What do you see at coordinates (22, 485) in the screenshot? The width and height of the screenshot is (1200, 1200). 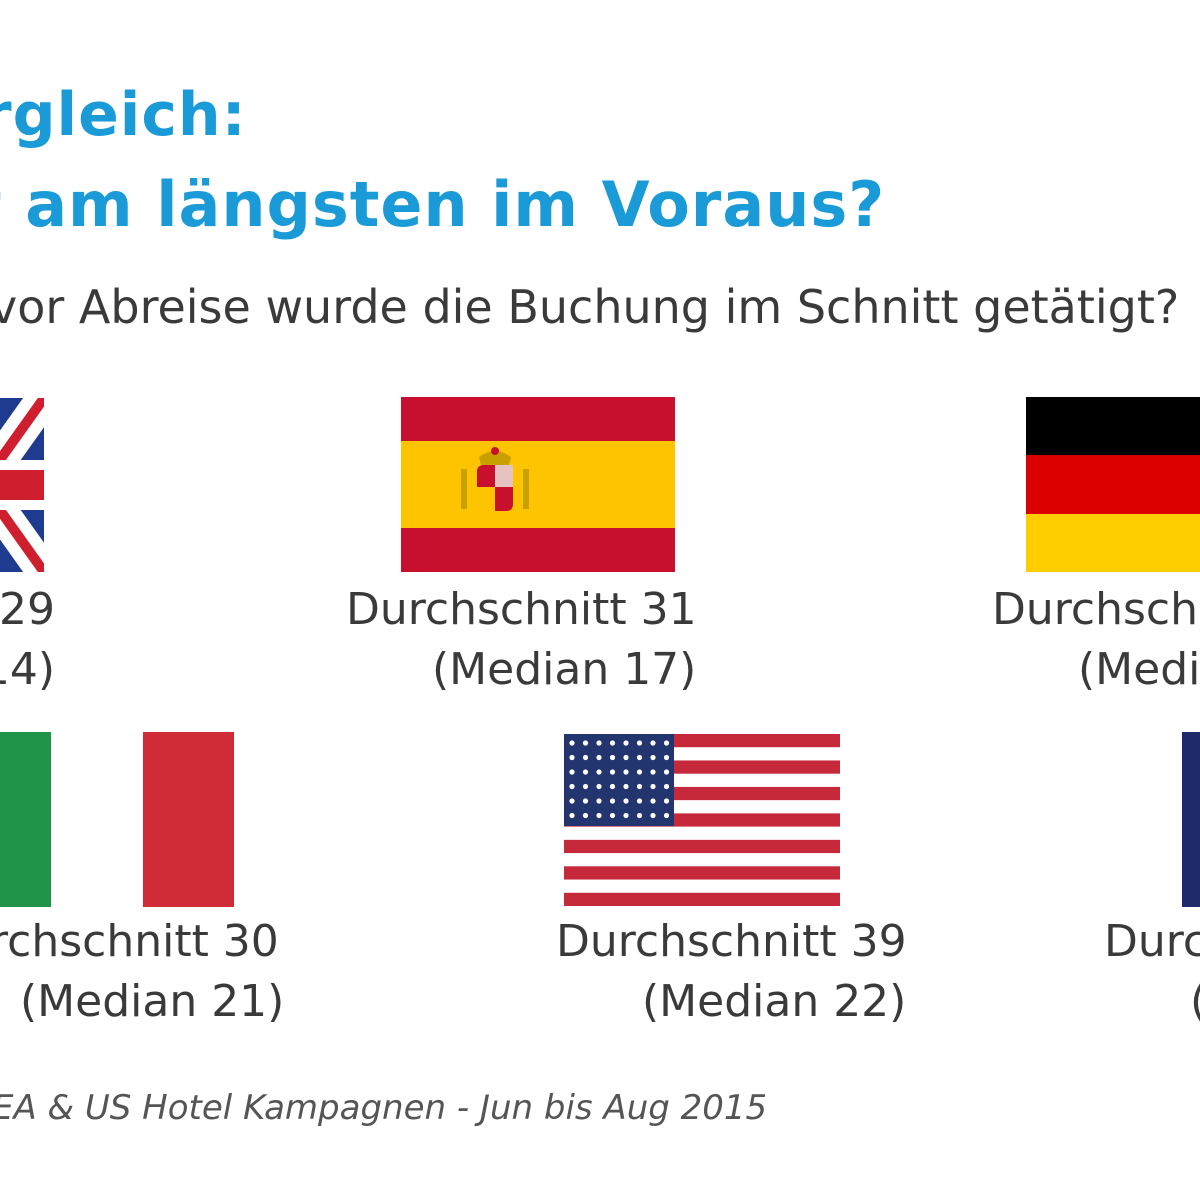 I see `uk-flag` at bounding box center [22, 485].